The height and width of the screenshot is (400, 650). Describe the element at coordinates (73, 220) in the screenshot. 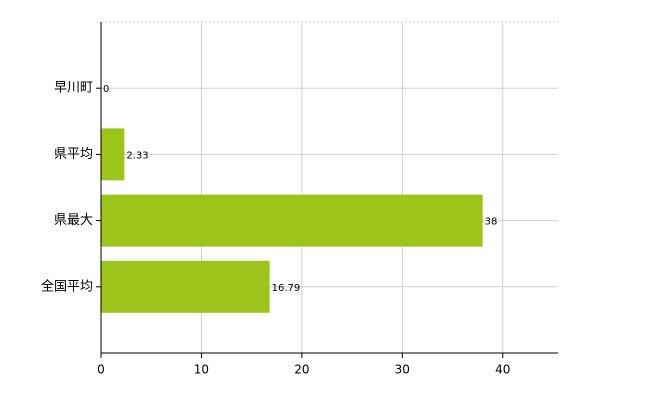

I see `y-tick-label: 県最大` at that location.